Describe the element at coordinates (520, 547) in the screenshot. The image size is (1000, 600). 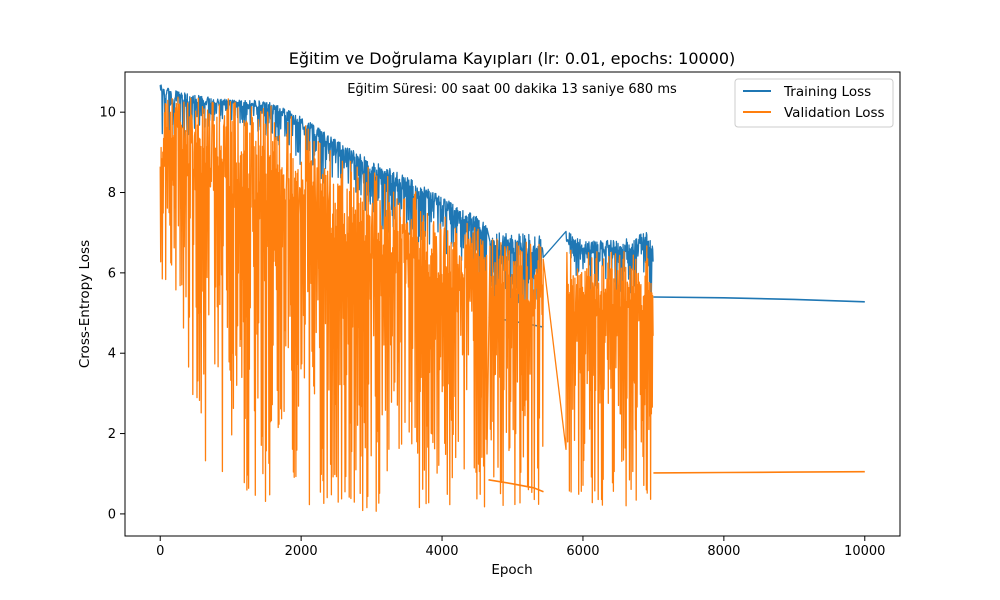
I see `x-axis-ticks: 0 2000 4000 6000 8000 10000` at that location.